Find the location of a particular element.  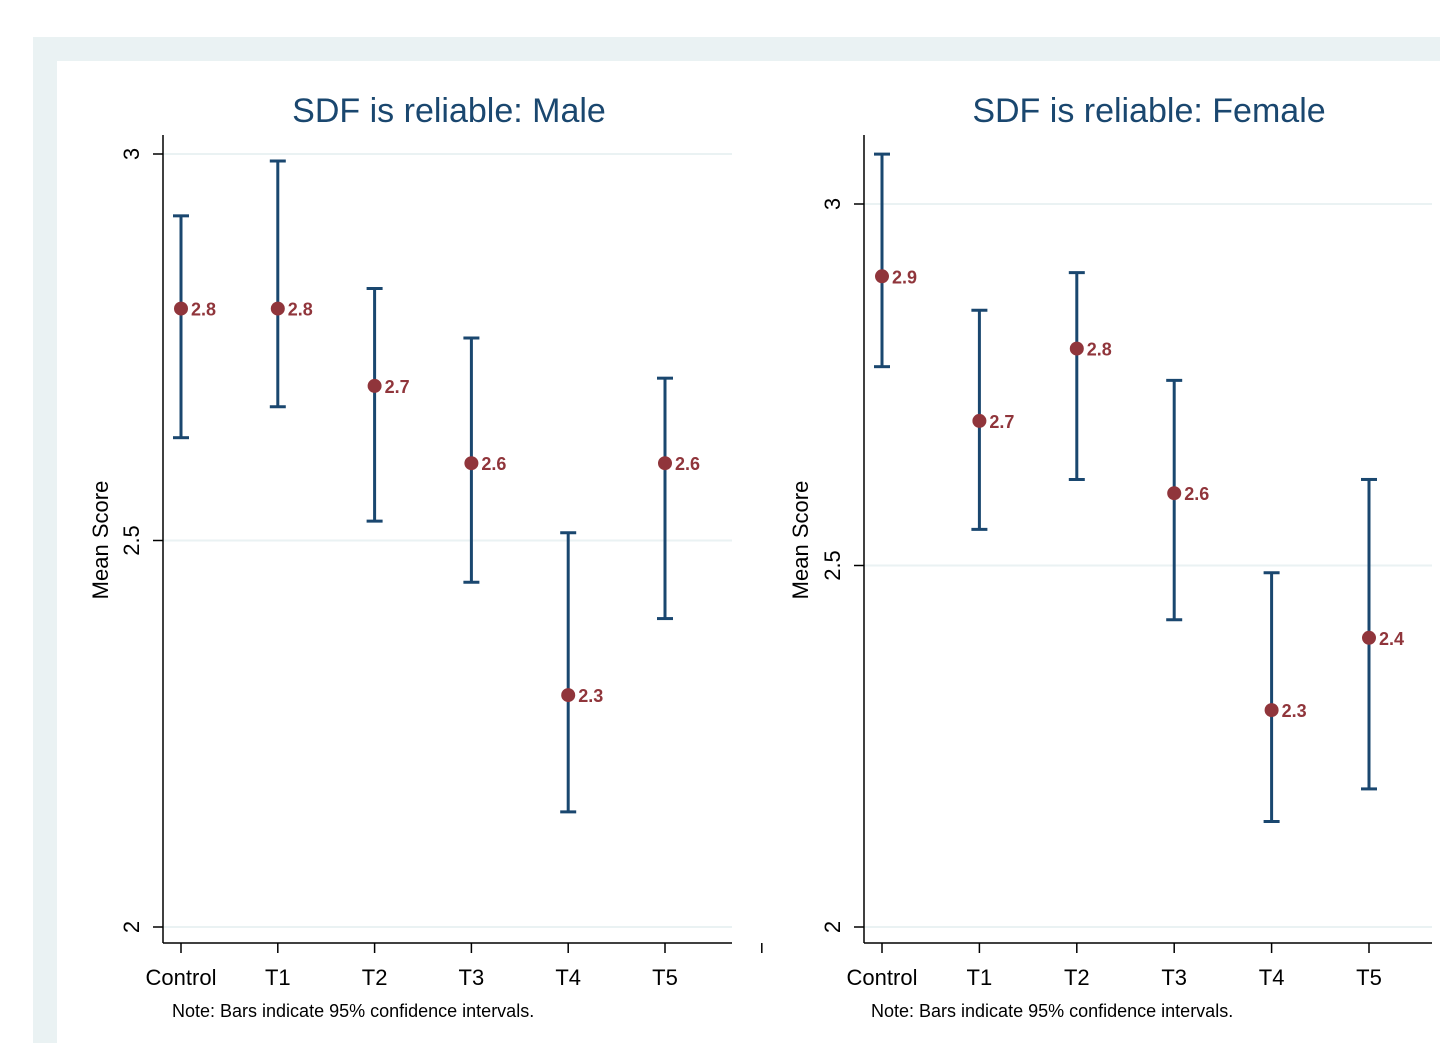

mean-label: 2.9 is located at coordinates (904, 277).